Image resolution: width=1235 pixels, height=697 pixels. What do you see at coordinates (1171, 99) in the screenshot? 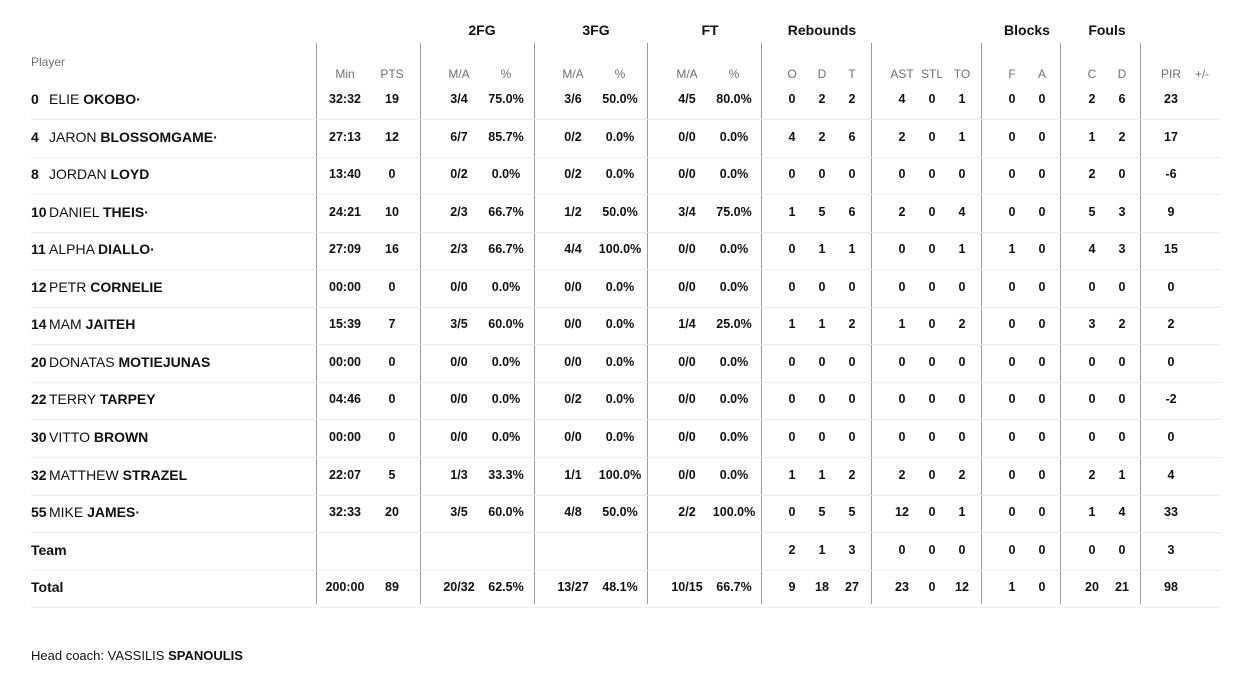
I see `stat-pir: 23` at bounding box center [1171, 99].